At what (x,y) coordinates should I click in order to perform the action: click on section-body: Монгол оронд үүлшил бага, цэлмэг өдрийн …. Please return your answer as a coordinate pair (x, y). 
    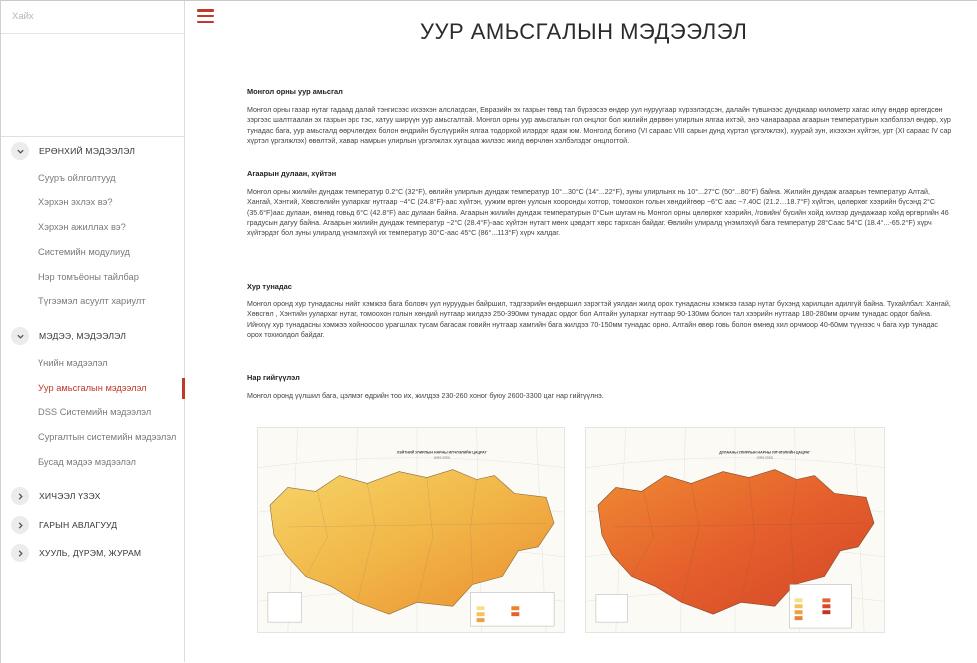
    Looking at the image, I should click on (425, 396).